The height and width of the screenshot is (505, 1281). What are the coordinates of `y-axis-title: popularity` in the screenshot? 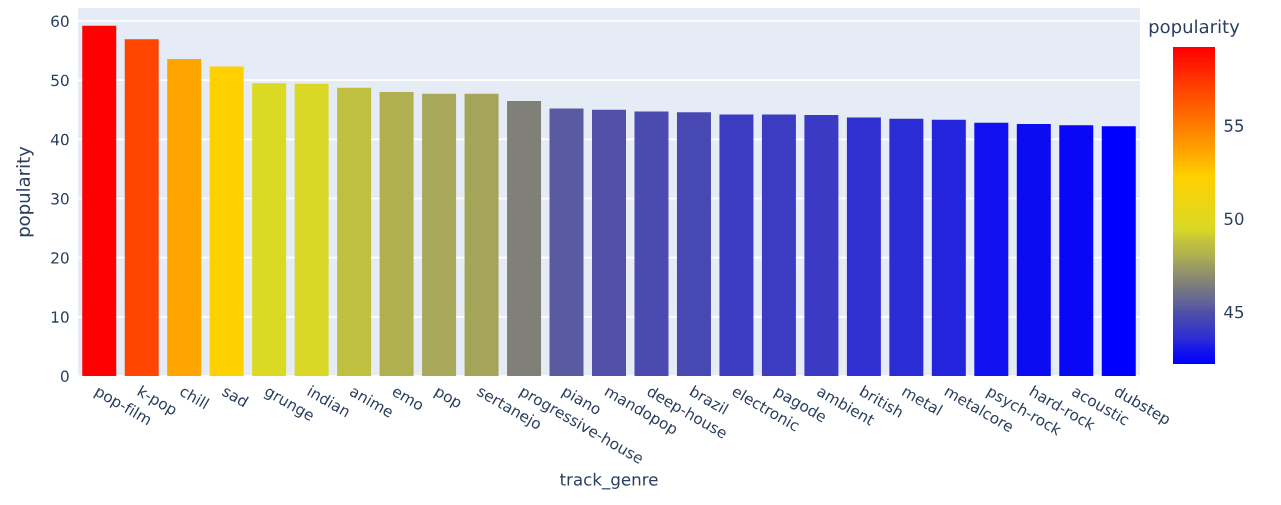 It's located at (25, 191).